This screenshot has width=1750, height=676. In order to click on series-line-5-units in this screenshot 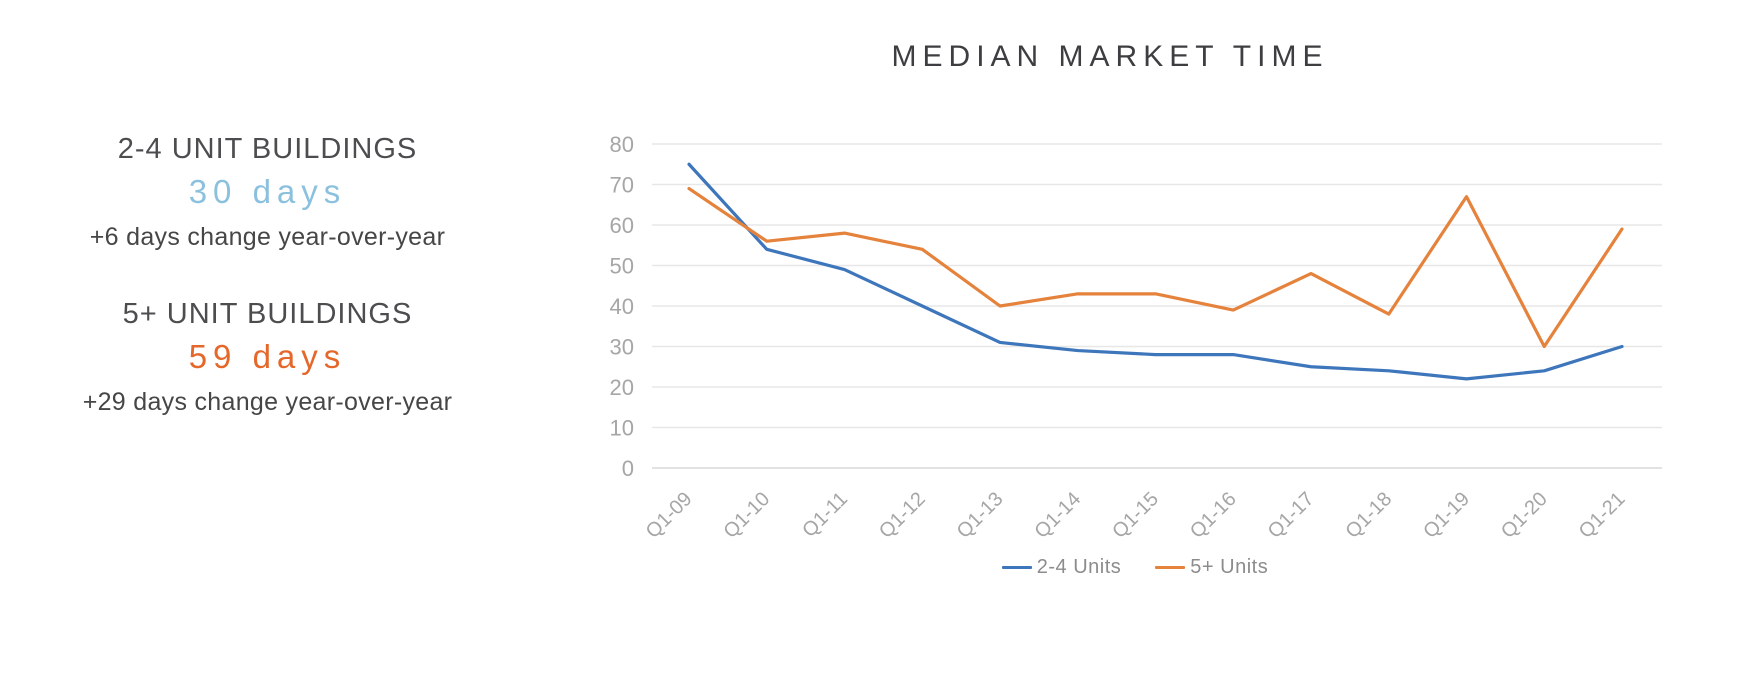, I will do `click(1155, 267)`.